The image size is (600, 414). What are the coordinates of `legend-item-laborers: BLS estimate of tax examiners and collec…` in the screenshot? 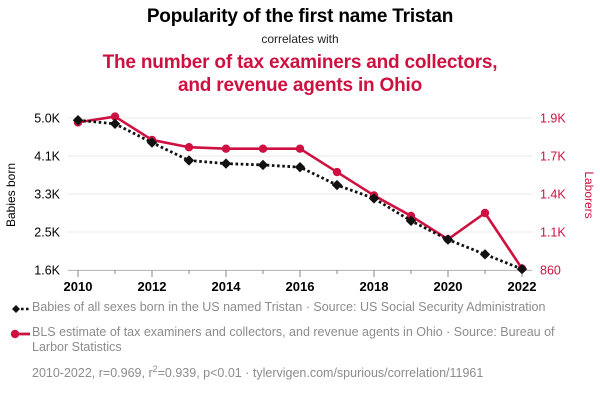 It's located at (299, 340).